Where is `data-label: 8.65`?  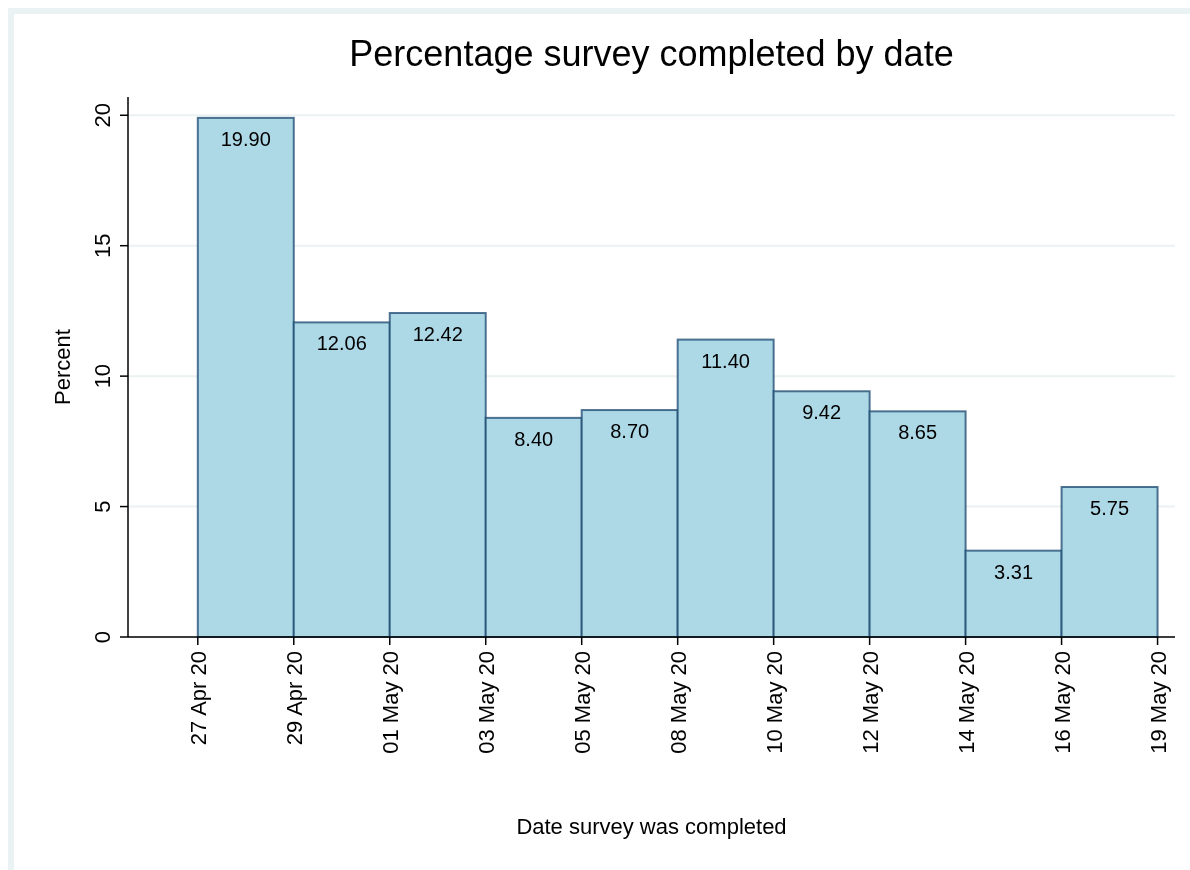
data-label: 8.65 is located at coordinates (918, 432).